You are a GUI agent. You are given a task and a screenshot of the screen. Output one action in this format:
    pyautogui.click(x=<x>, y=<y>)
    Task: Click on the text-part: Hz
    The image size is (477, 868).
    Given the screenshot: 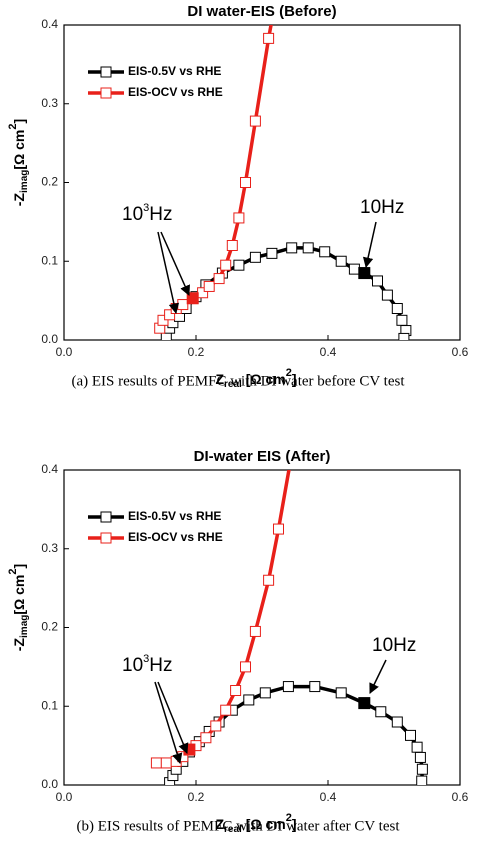 What is the action you would take?
    pyautogui.click(x=160, y=665)
    